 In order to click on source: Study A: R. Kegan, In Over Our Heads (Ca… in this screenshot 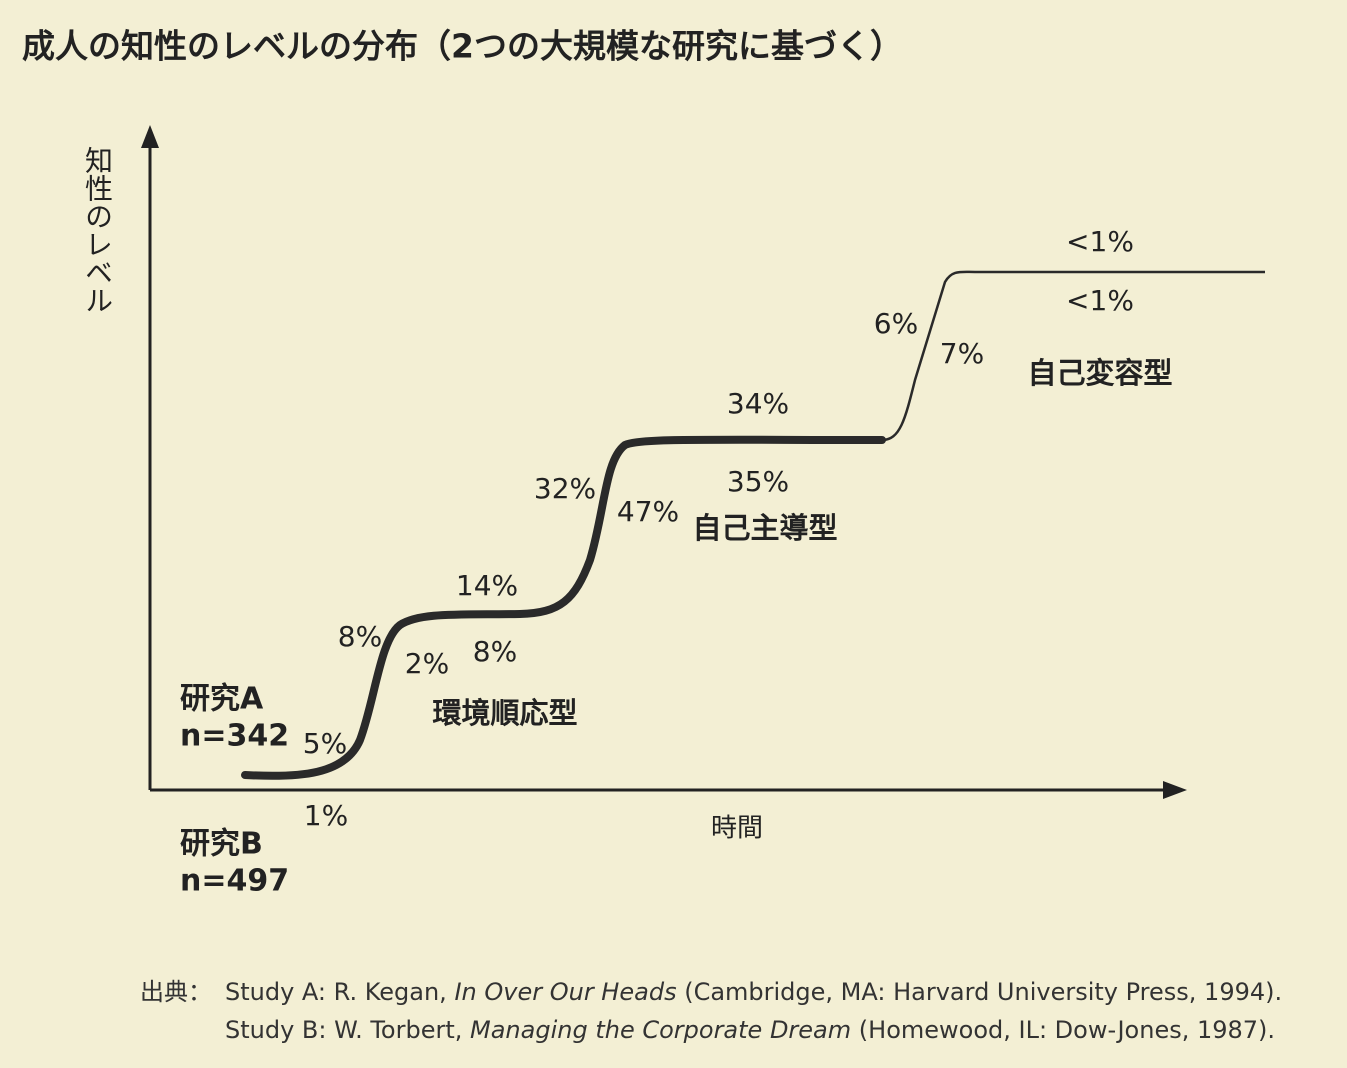, I will do `click(753, 1011)`.